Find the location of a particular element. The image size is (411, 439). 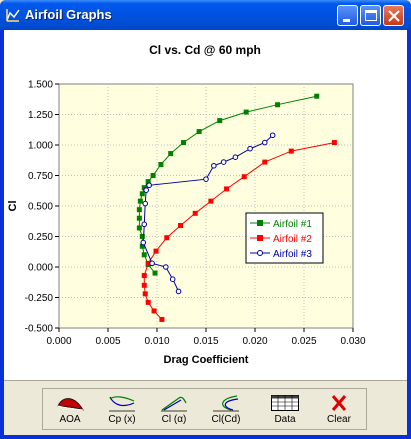

maximize-button is located at coordinates (370, 15).